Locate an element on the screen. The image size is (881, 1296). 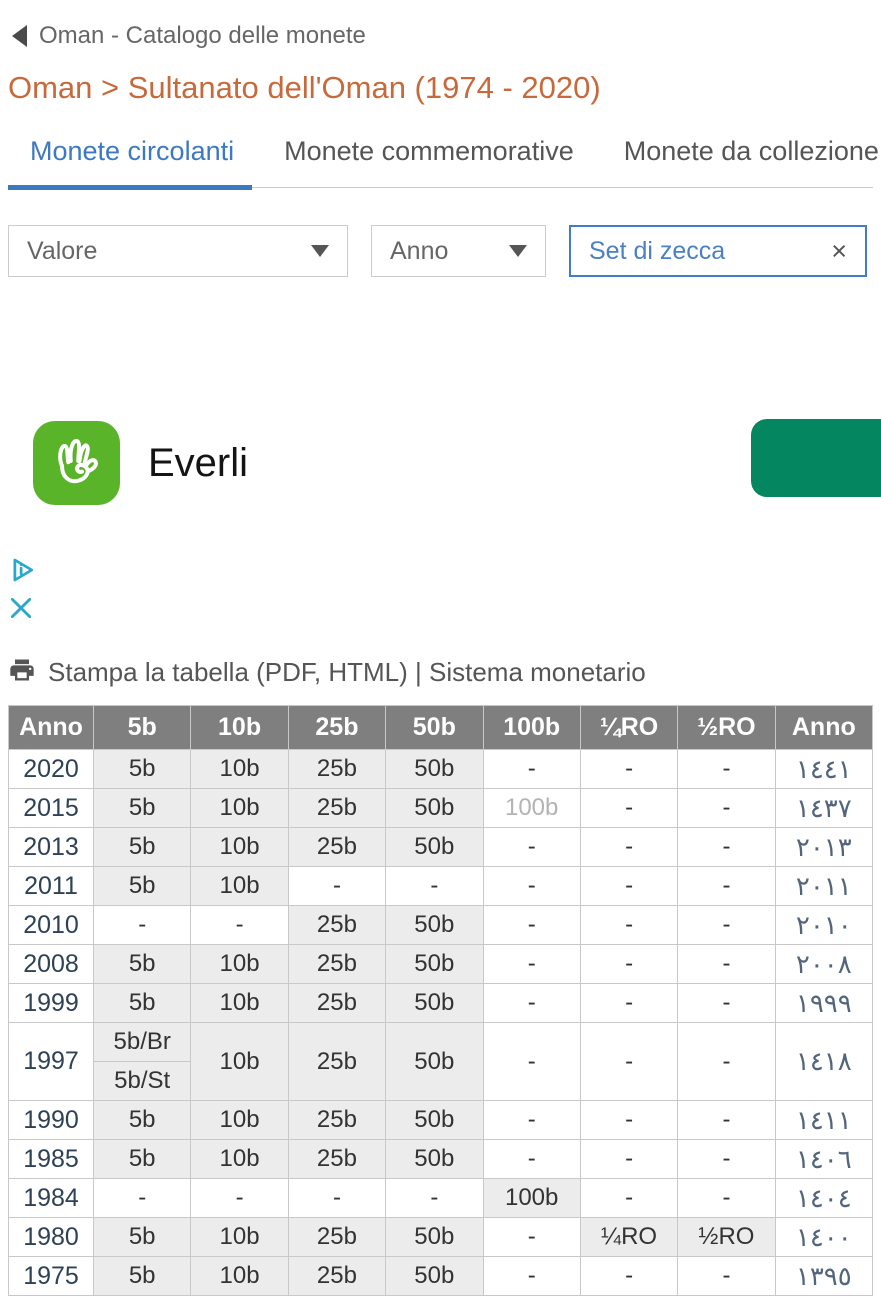
table-row: 1985 5b 10b 25b 50b - - -١٤٠٦ is located at coordinates (441, 1159).